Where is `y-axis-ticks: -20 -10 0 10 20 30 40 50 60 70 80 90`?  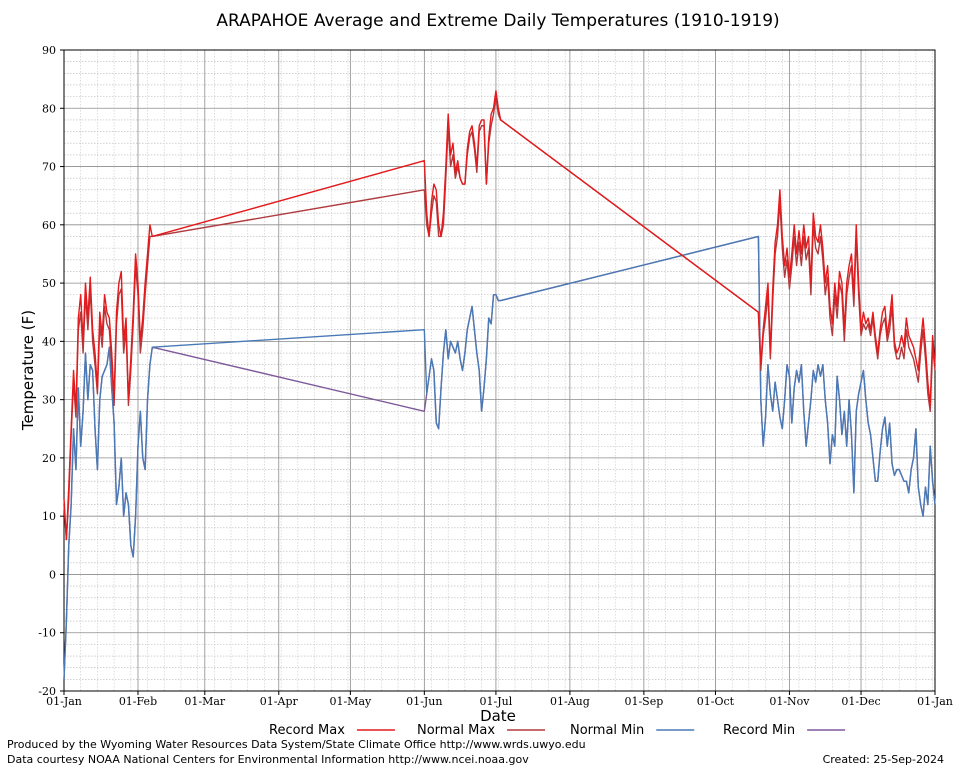
y-axis-ticks: -20 -10 0 10 20 30 40 50 60 70 80 90 is located at coordinates (51, 371).